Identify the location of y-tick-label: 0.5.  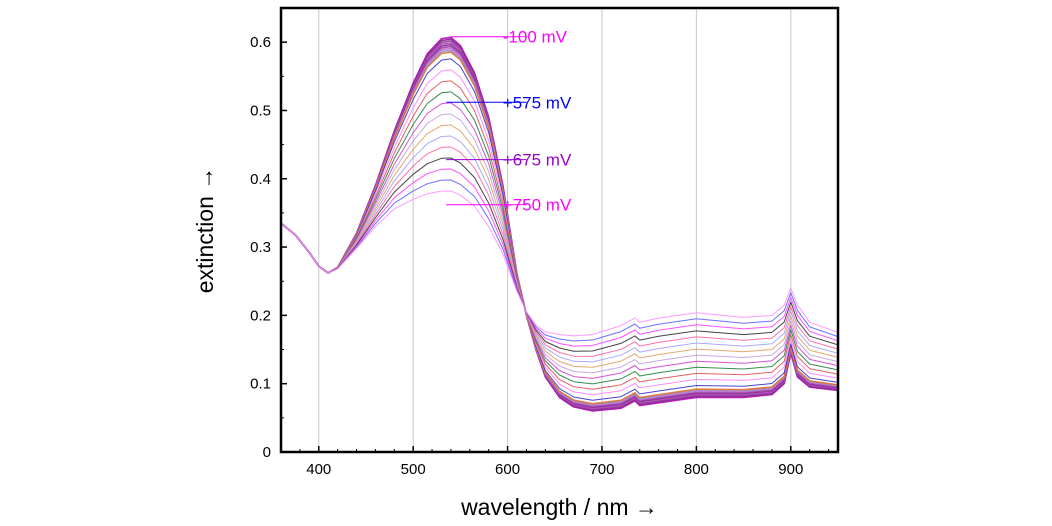
(260, 110).